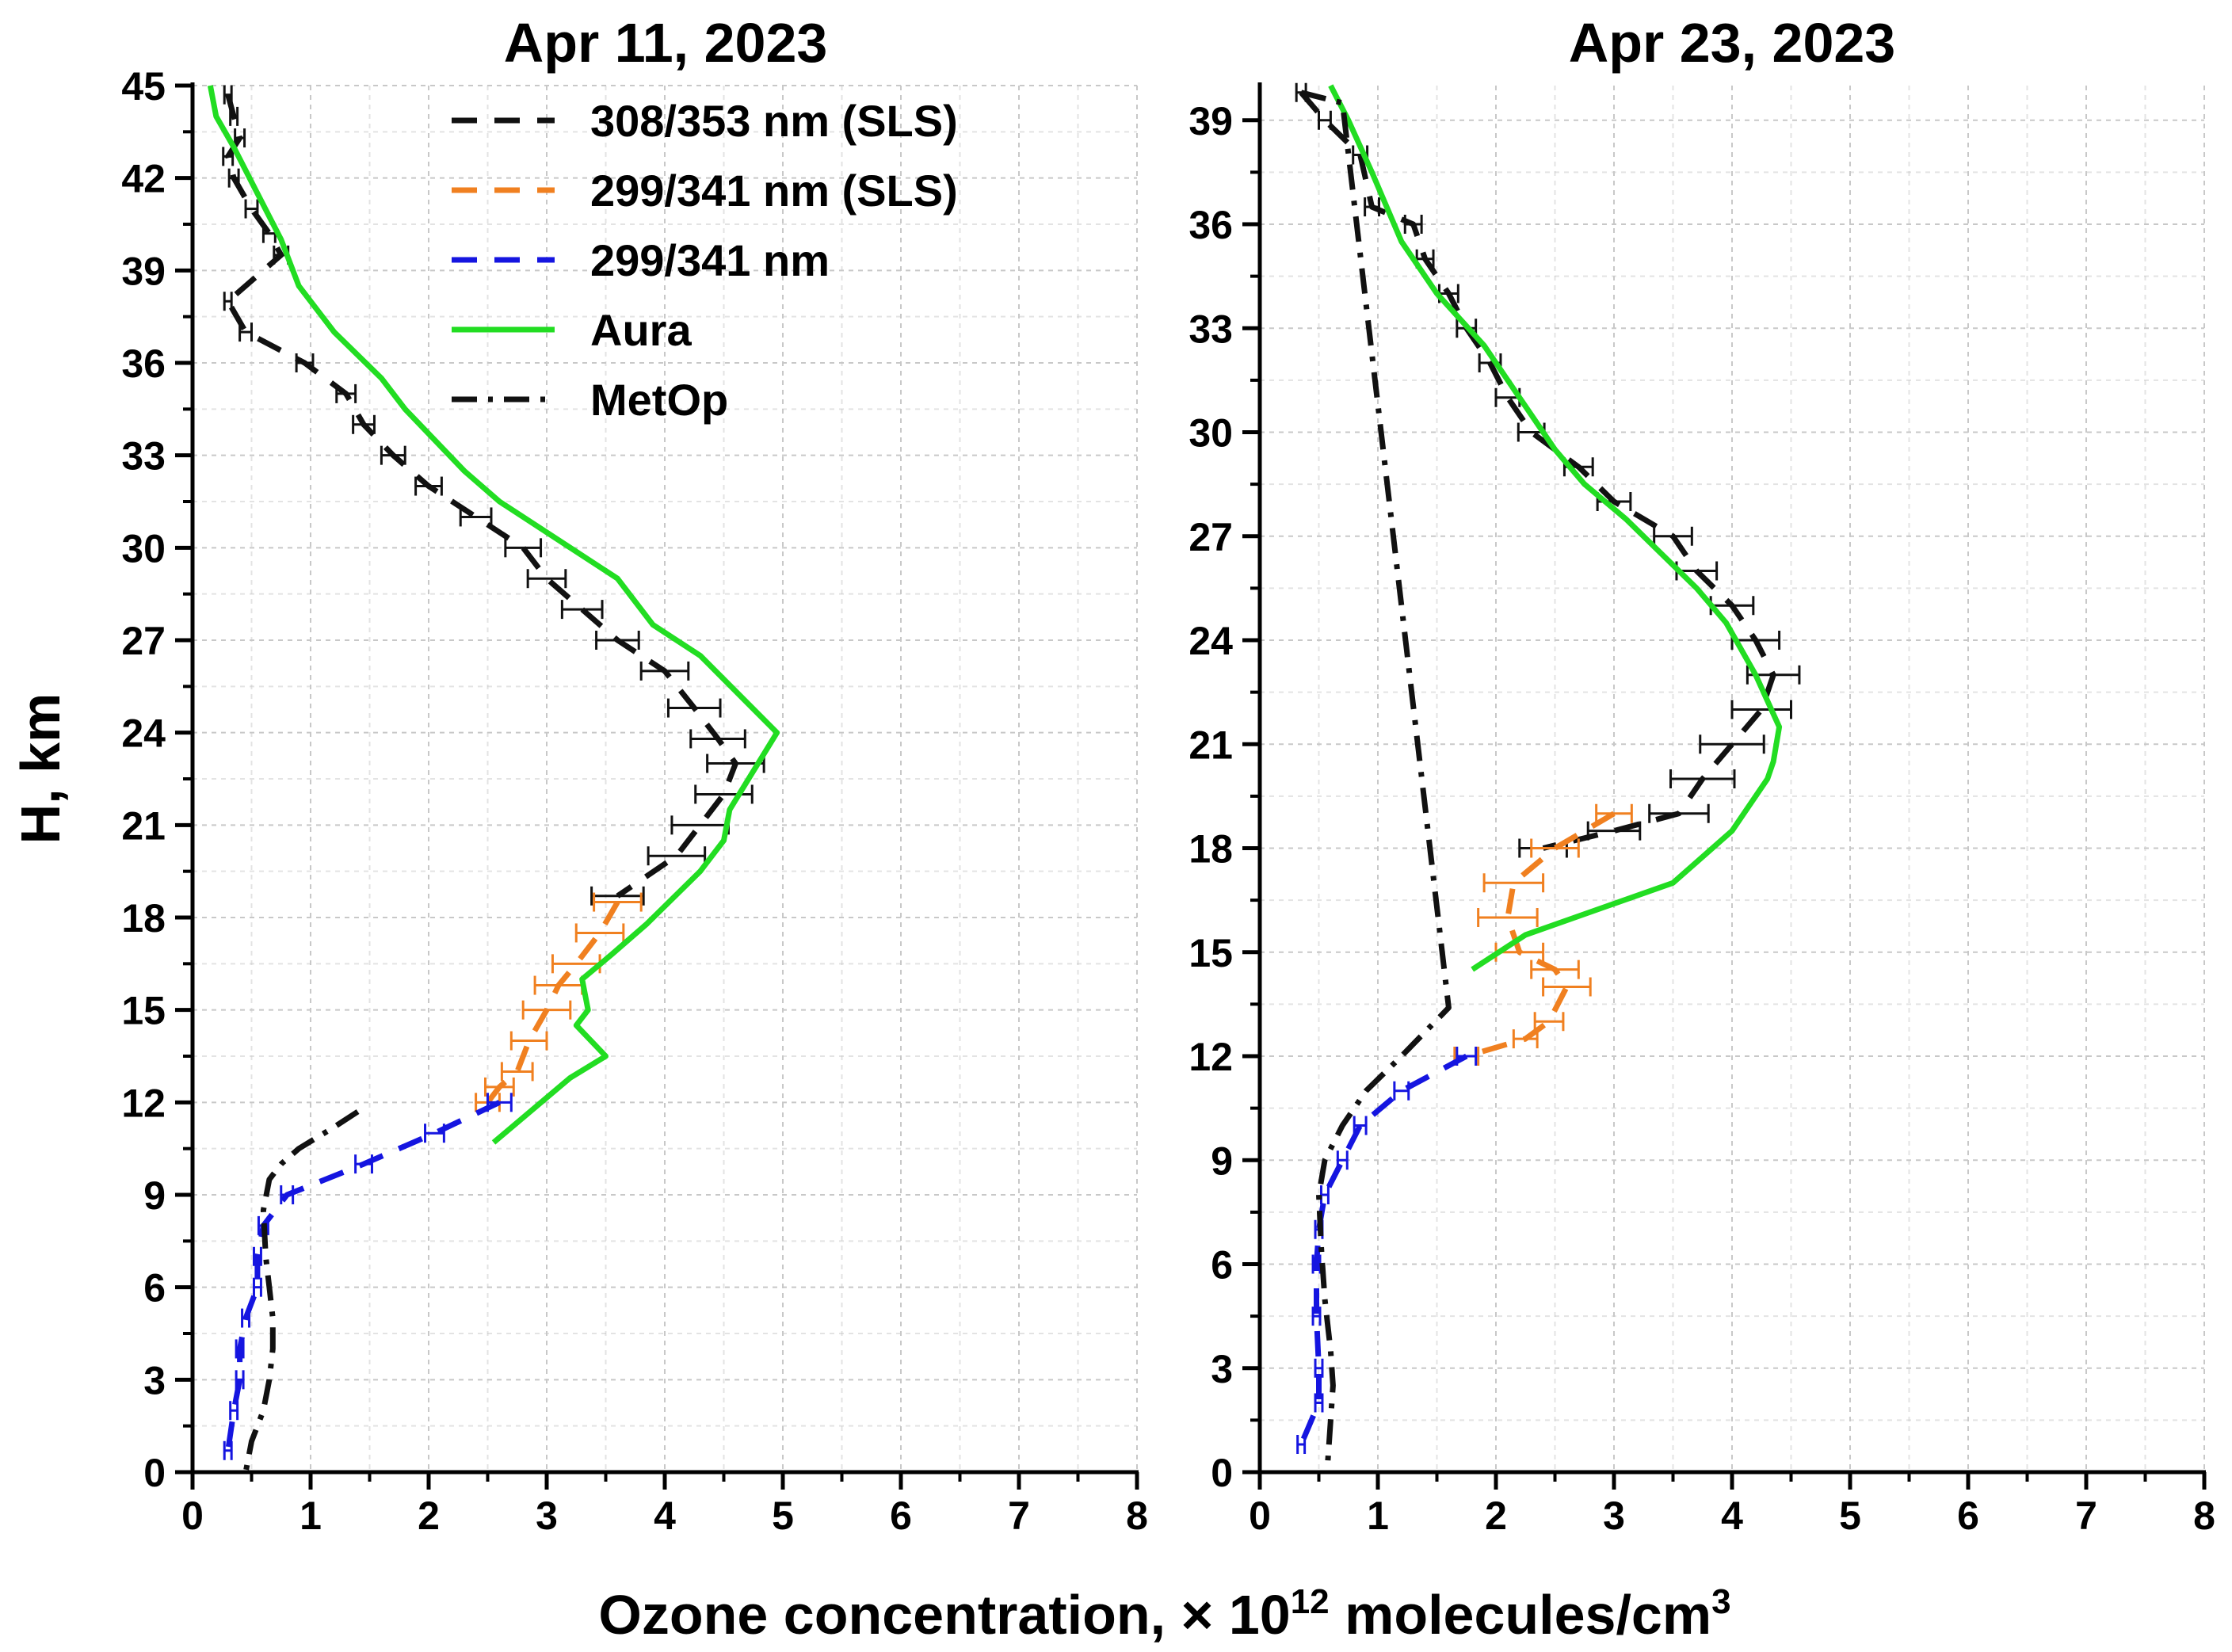 This screenshot has width=2232, height=1652. Describe the element at coordinates (705, 121) in the screenshot. I see `legend-item-sls308: 308/353 nm (SLS)` at that location.